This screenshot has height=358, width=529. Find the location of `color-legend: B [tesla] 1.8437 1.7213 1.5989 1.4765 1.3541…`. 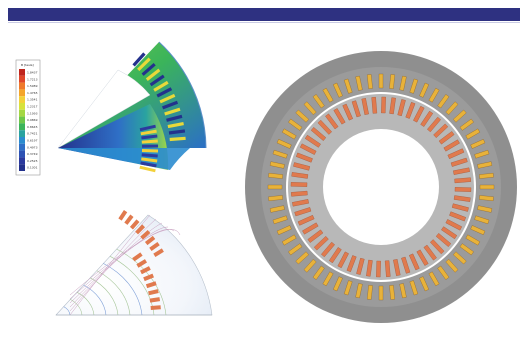

color-legend: B [tesla] 1.8437 1.7213 1.5989 1.4765 1.3541… is located at coordinates (28, 117).